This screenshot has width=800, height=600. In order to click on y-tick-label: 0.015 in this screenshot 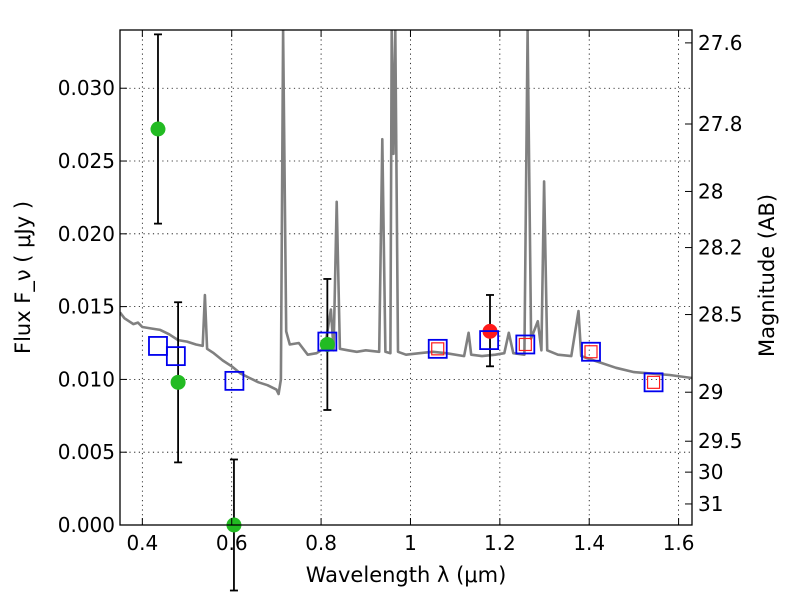, I will do `click(86, 307)`.